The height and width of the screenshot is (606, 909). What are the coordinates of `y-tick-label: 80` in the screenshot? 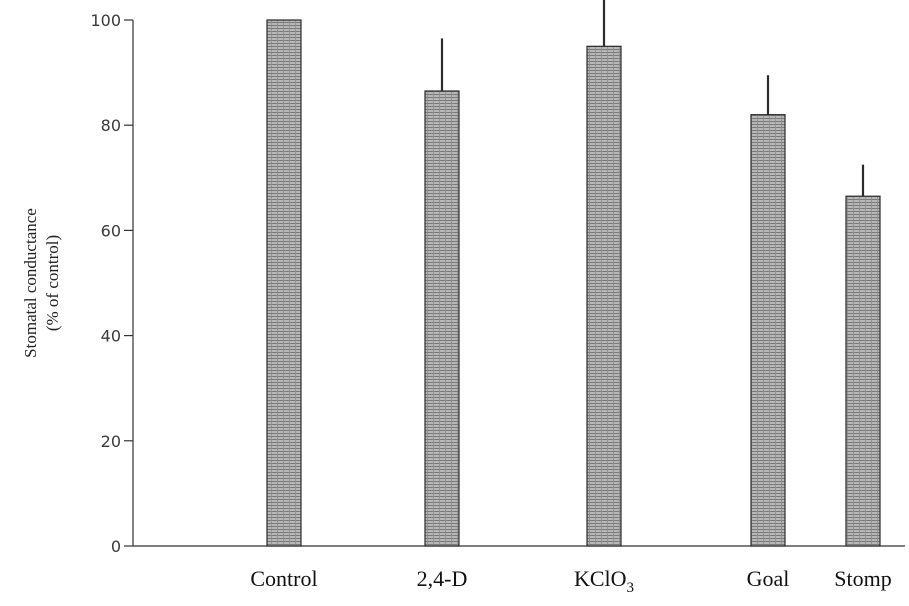 It's located at (111, 125).